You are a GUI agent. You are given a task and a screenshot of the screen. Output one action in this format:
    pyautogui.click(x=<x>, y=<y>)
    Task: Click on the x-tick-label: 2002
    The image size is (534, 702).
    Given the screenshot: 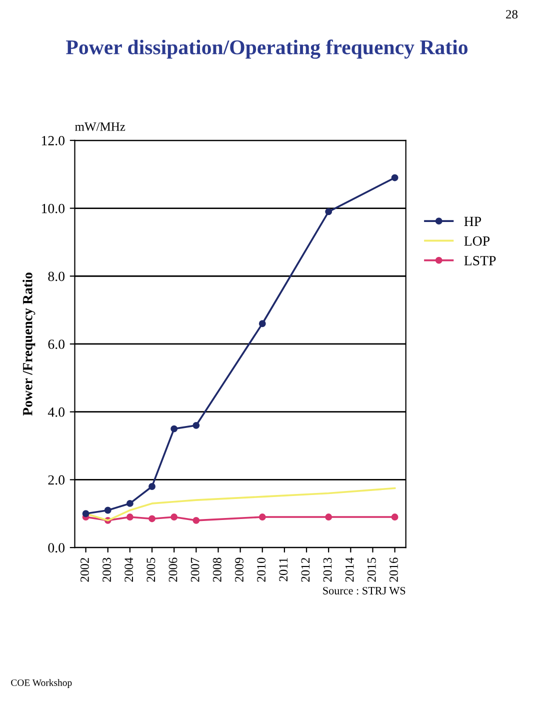 What is the action you would take?
    pyautogui.click(x=84, y=570)
    